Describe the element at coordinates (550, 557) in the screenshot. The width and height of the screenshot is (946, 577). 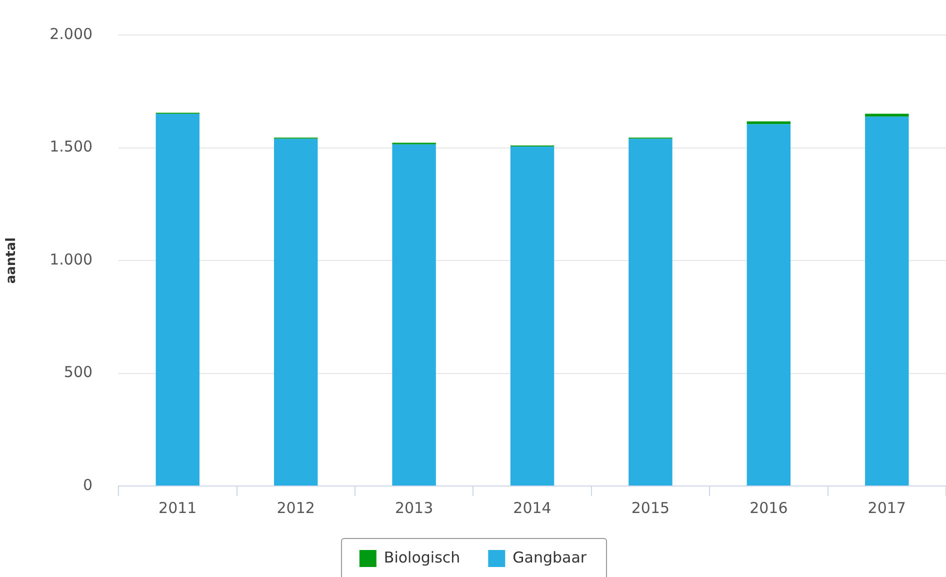
I see `legend-label: Gangbaar` at that location.